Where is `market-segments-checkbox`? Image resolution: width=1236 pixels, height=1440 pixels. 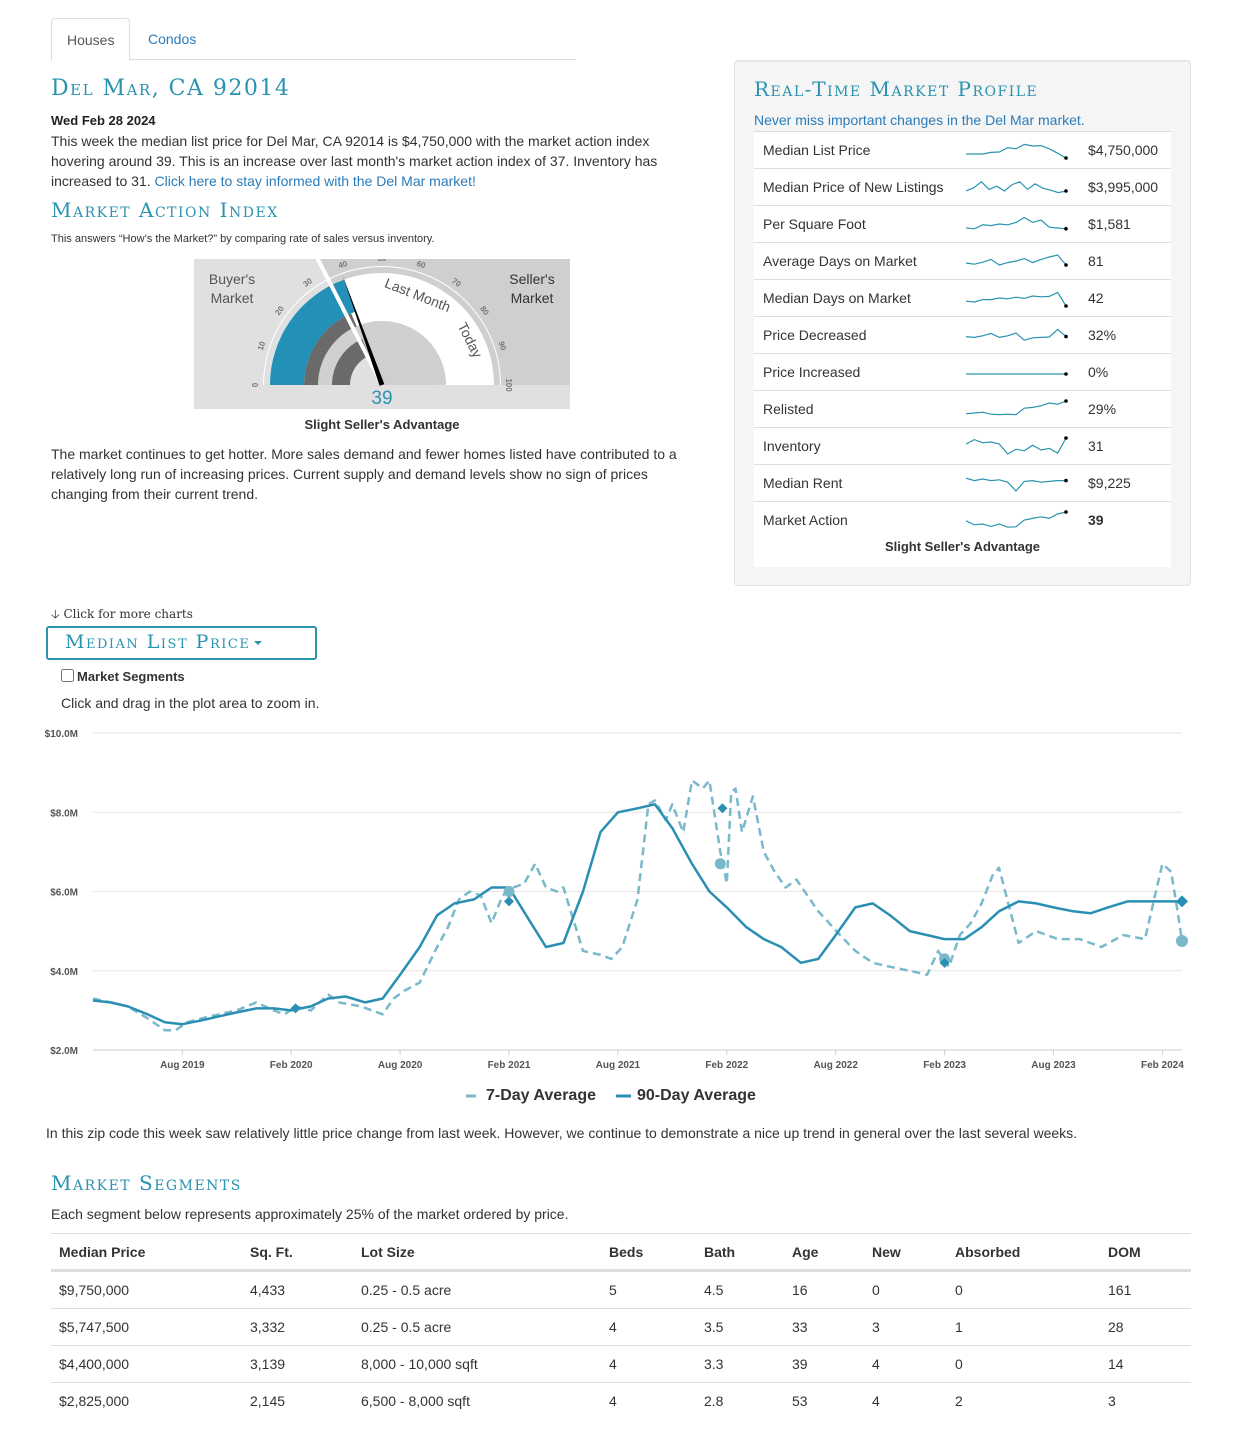
market-segments-checkbox is located at coordinates (67, 675).